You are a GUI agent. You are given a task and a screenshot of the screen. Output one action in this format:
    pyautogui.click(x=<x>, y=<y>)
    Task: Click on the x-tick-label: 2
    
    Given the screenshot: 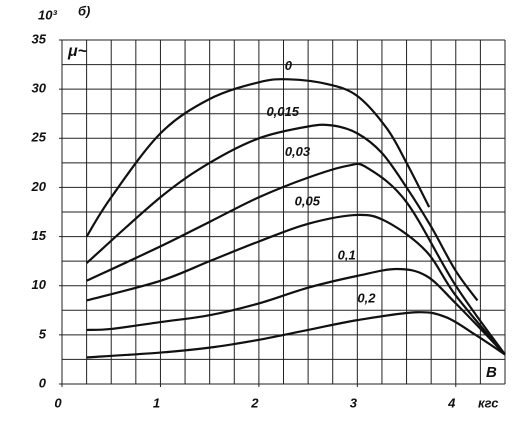 What is the action you would take?
    pyautogui.click(x=254, y=402)
    